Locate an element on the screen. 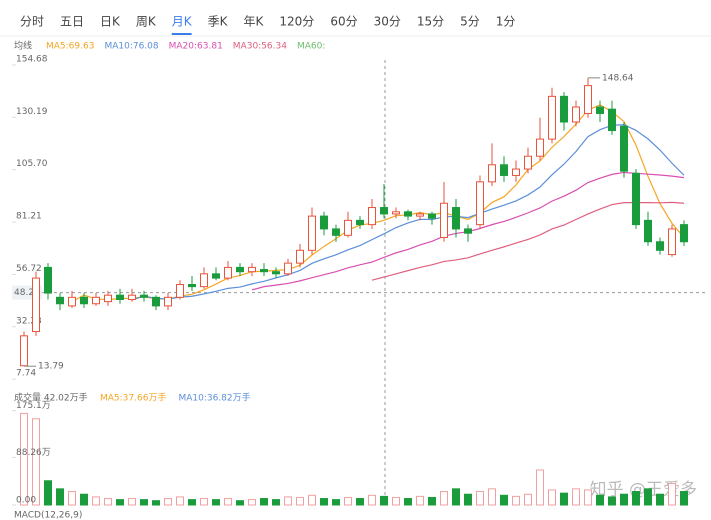 The image size is (711, 520). y-tick-label: 130.19 is located at coordinates (32, 112).